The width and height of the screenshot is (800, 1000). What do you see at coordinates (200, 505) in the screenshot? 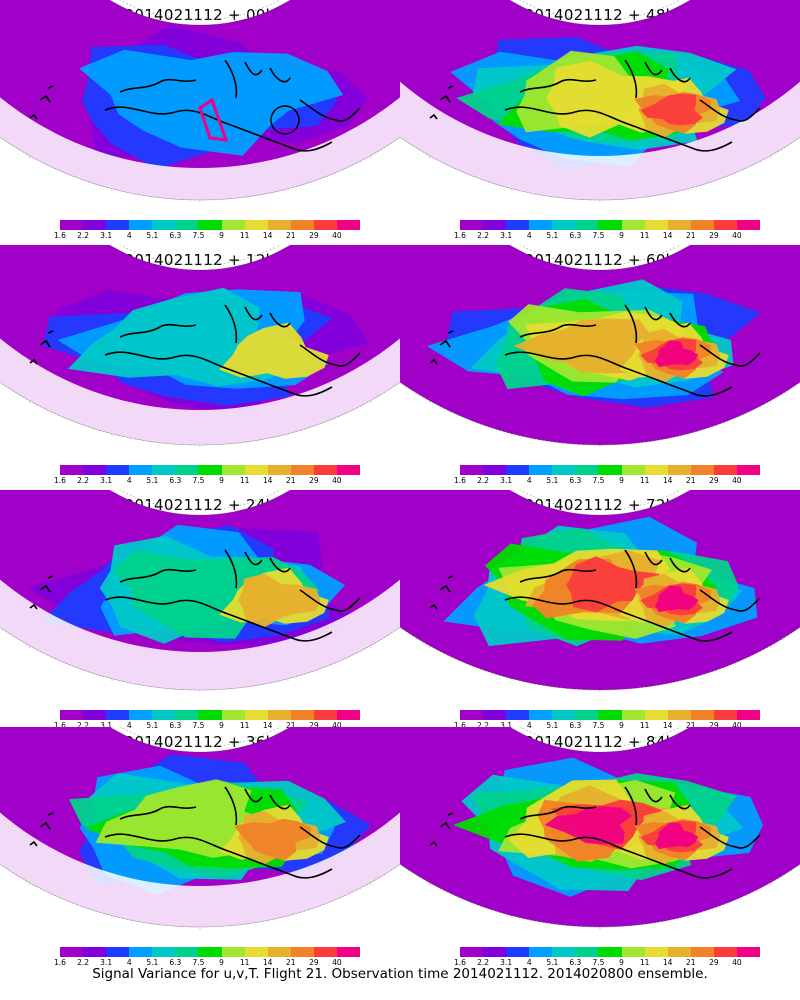
I see `panel-title: 2014021112 + 24h` at bounding box center [200, 505].